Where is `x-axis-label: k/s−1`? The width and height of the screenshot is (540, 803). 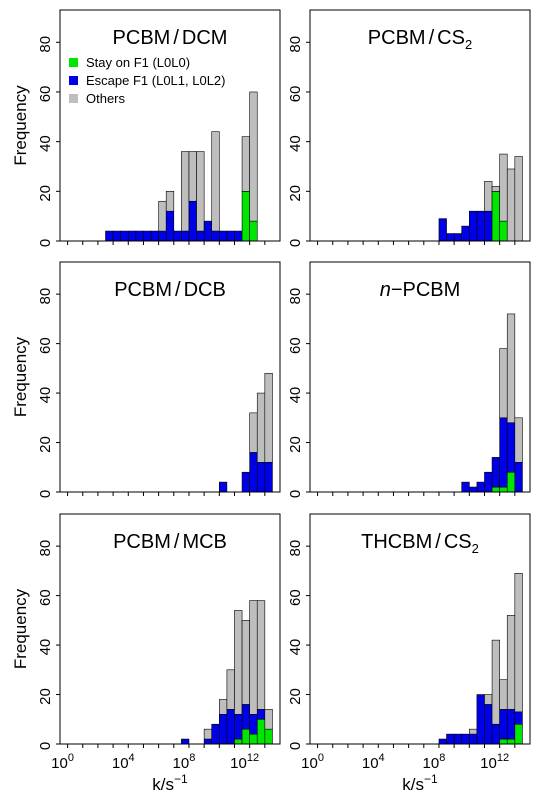 x-axis-label: k/s−1 is located at coordinates (420, 783).